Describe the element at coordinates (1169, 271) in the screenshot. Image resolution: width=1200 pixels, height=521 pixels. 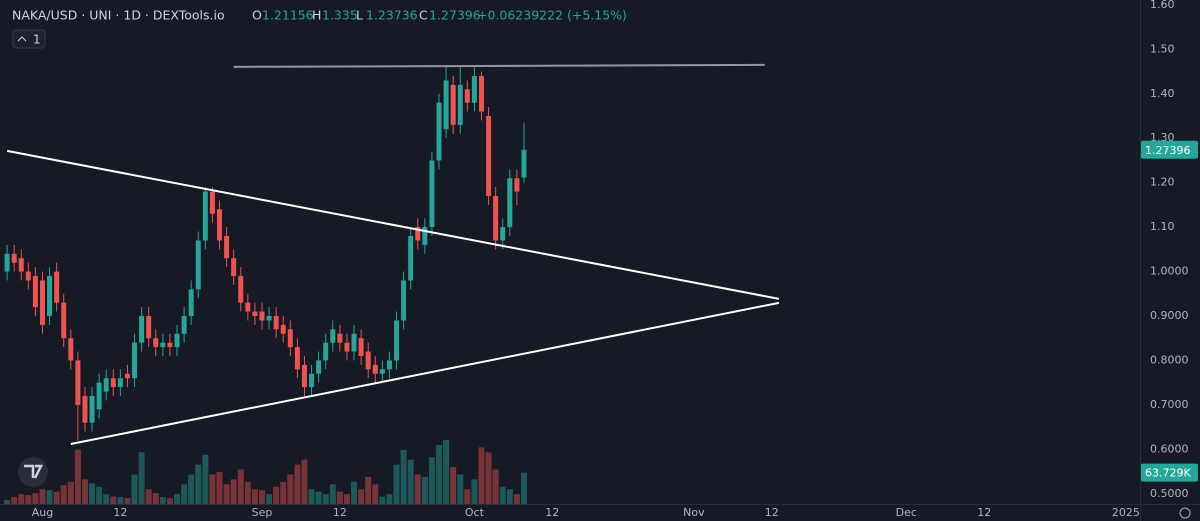
I see `y-tick-label: 1.0000` at that location.